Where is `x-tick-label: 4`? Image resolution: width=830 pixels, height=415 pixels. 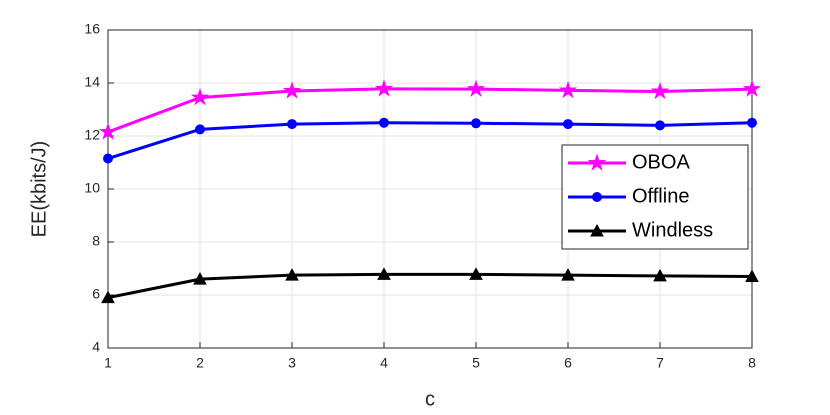 x-tick-label: 4 is located at coordinates (384, 363).